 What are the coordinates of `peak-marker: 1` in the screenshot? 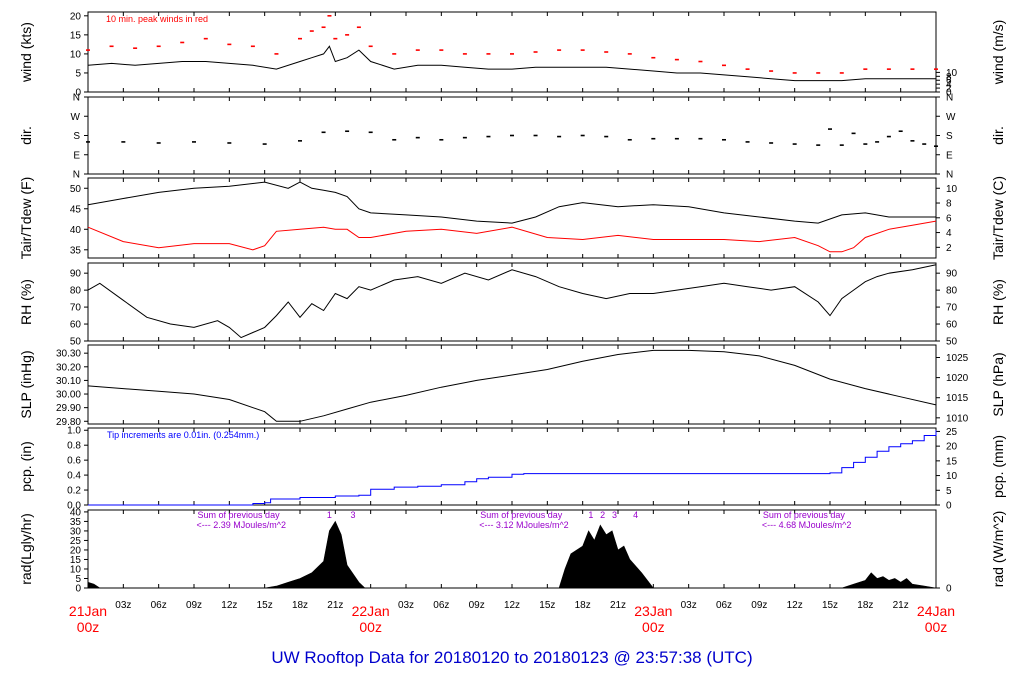 It's located at (590, 515).